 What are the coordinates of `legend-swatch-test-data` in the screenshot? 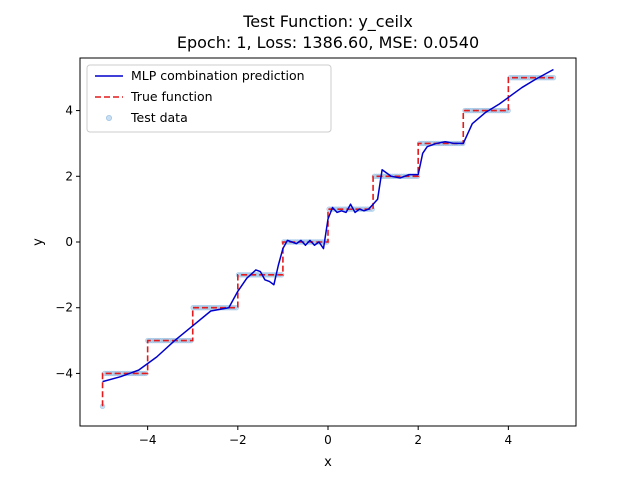 It's located at (109, 118).